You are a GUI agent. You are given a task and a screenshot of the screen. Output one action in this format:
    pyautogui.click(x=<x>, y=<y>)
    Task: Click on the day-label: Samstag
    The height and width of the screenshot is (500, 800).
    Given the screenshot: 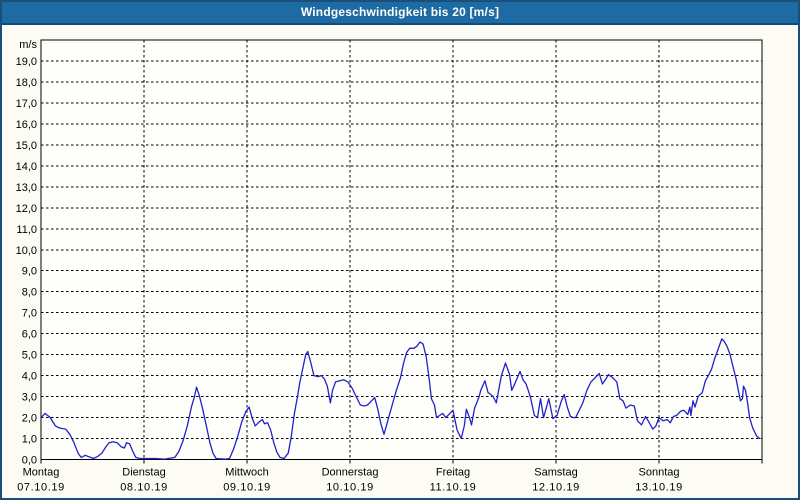 What is the action you would take?
    pyautogui.click(x=555, y=473)
    